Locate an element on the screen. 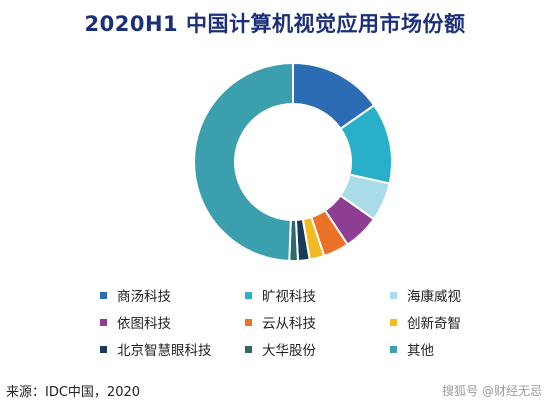 Image resolution: width=550 pixels, height=404 pixels. legend-item: 大华股份 is located at coordinates (317, 349).